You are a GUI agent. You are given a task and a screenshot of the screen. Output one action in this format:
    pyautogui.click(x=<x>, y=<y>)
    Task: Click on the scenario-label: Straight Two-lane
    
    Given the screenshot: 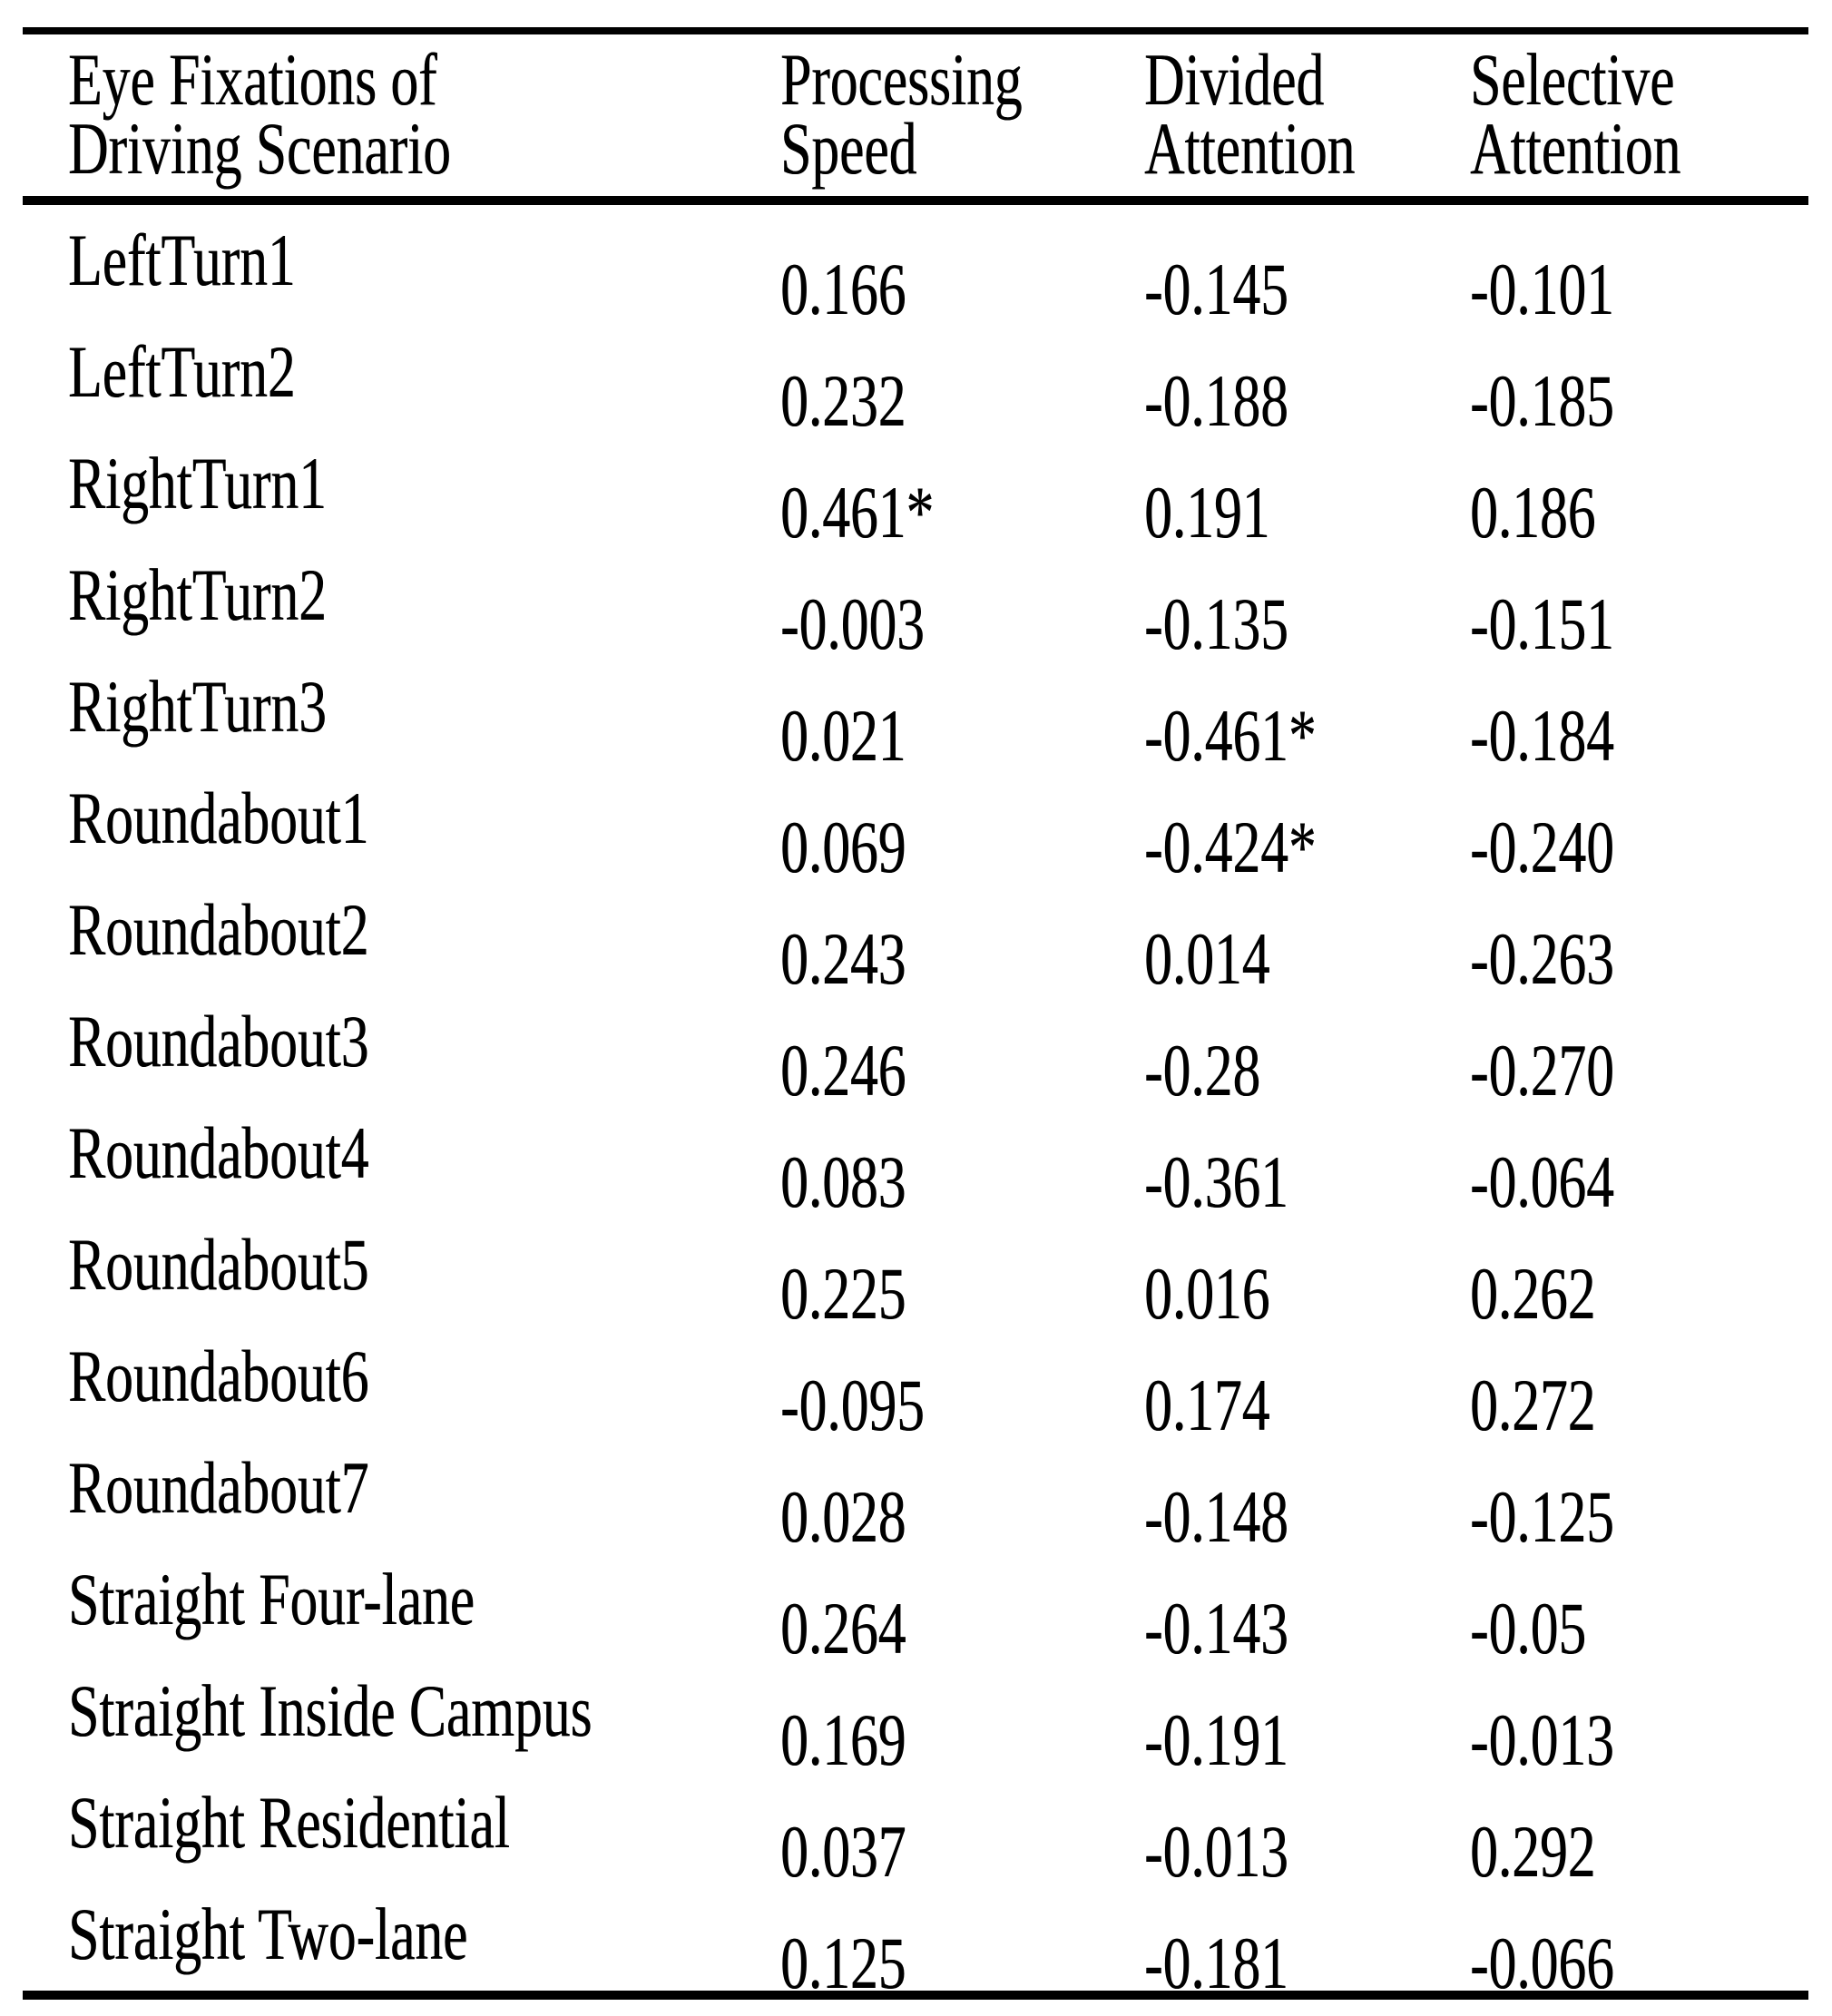 What is the action you would take?
    pyautogui.click(x=402, y=1940)
    